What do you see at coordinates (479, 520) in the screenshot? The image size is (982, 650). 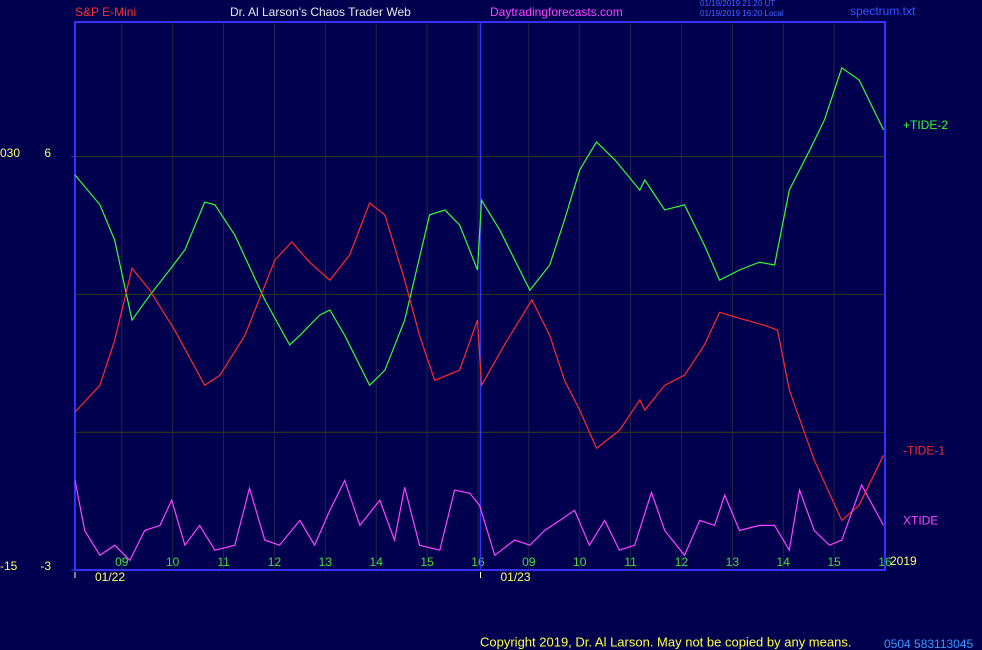 I see `series-line` at bounding box center [479, 520].